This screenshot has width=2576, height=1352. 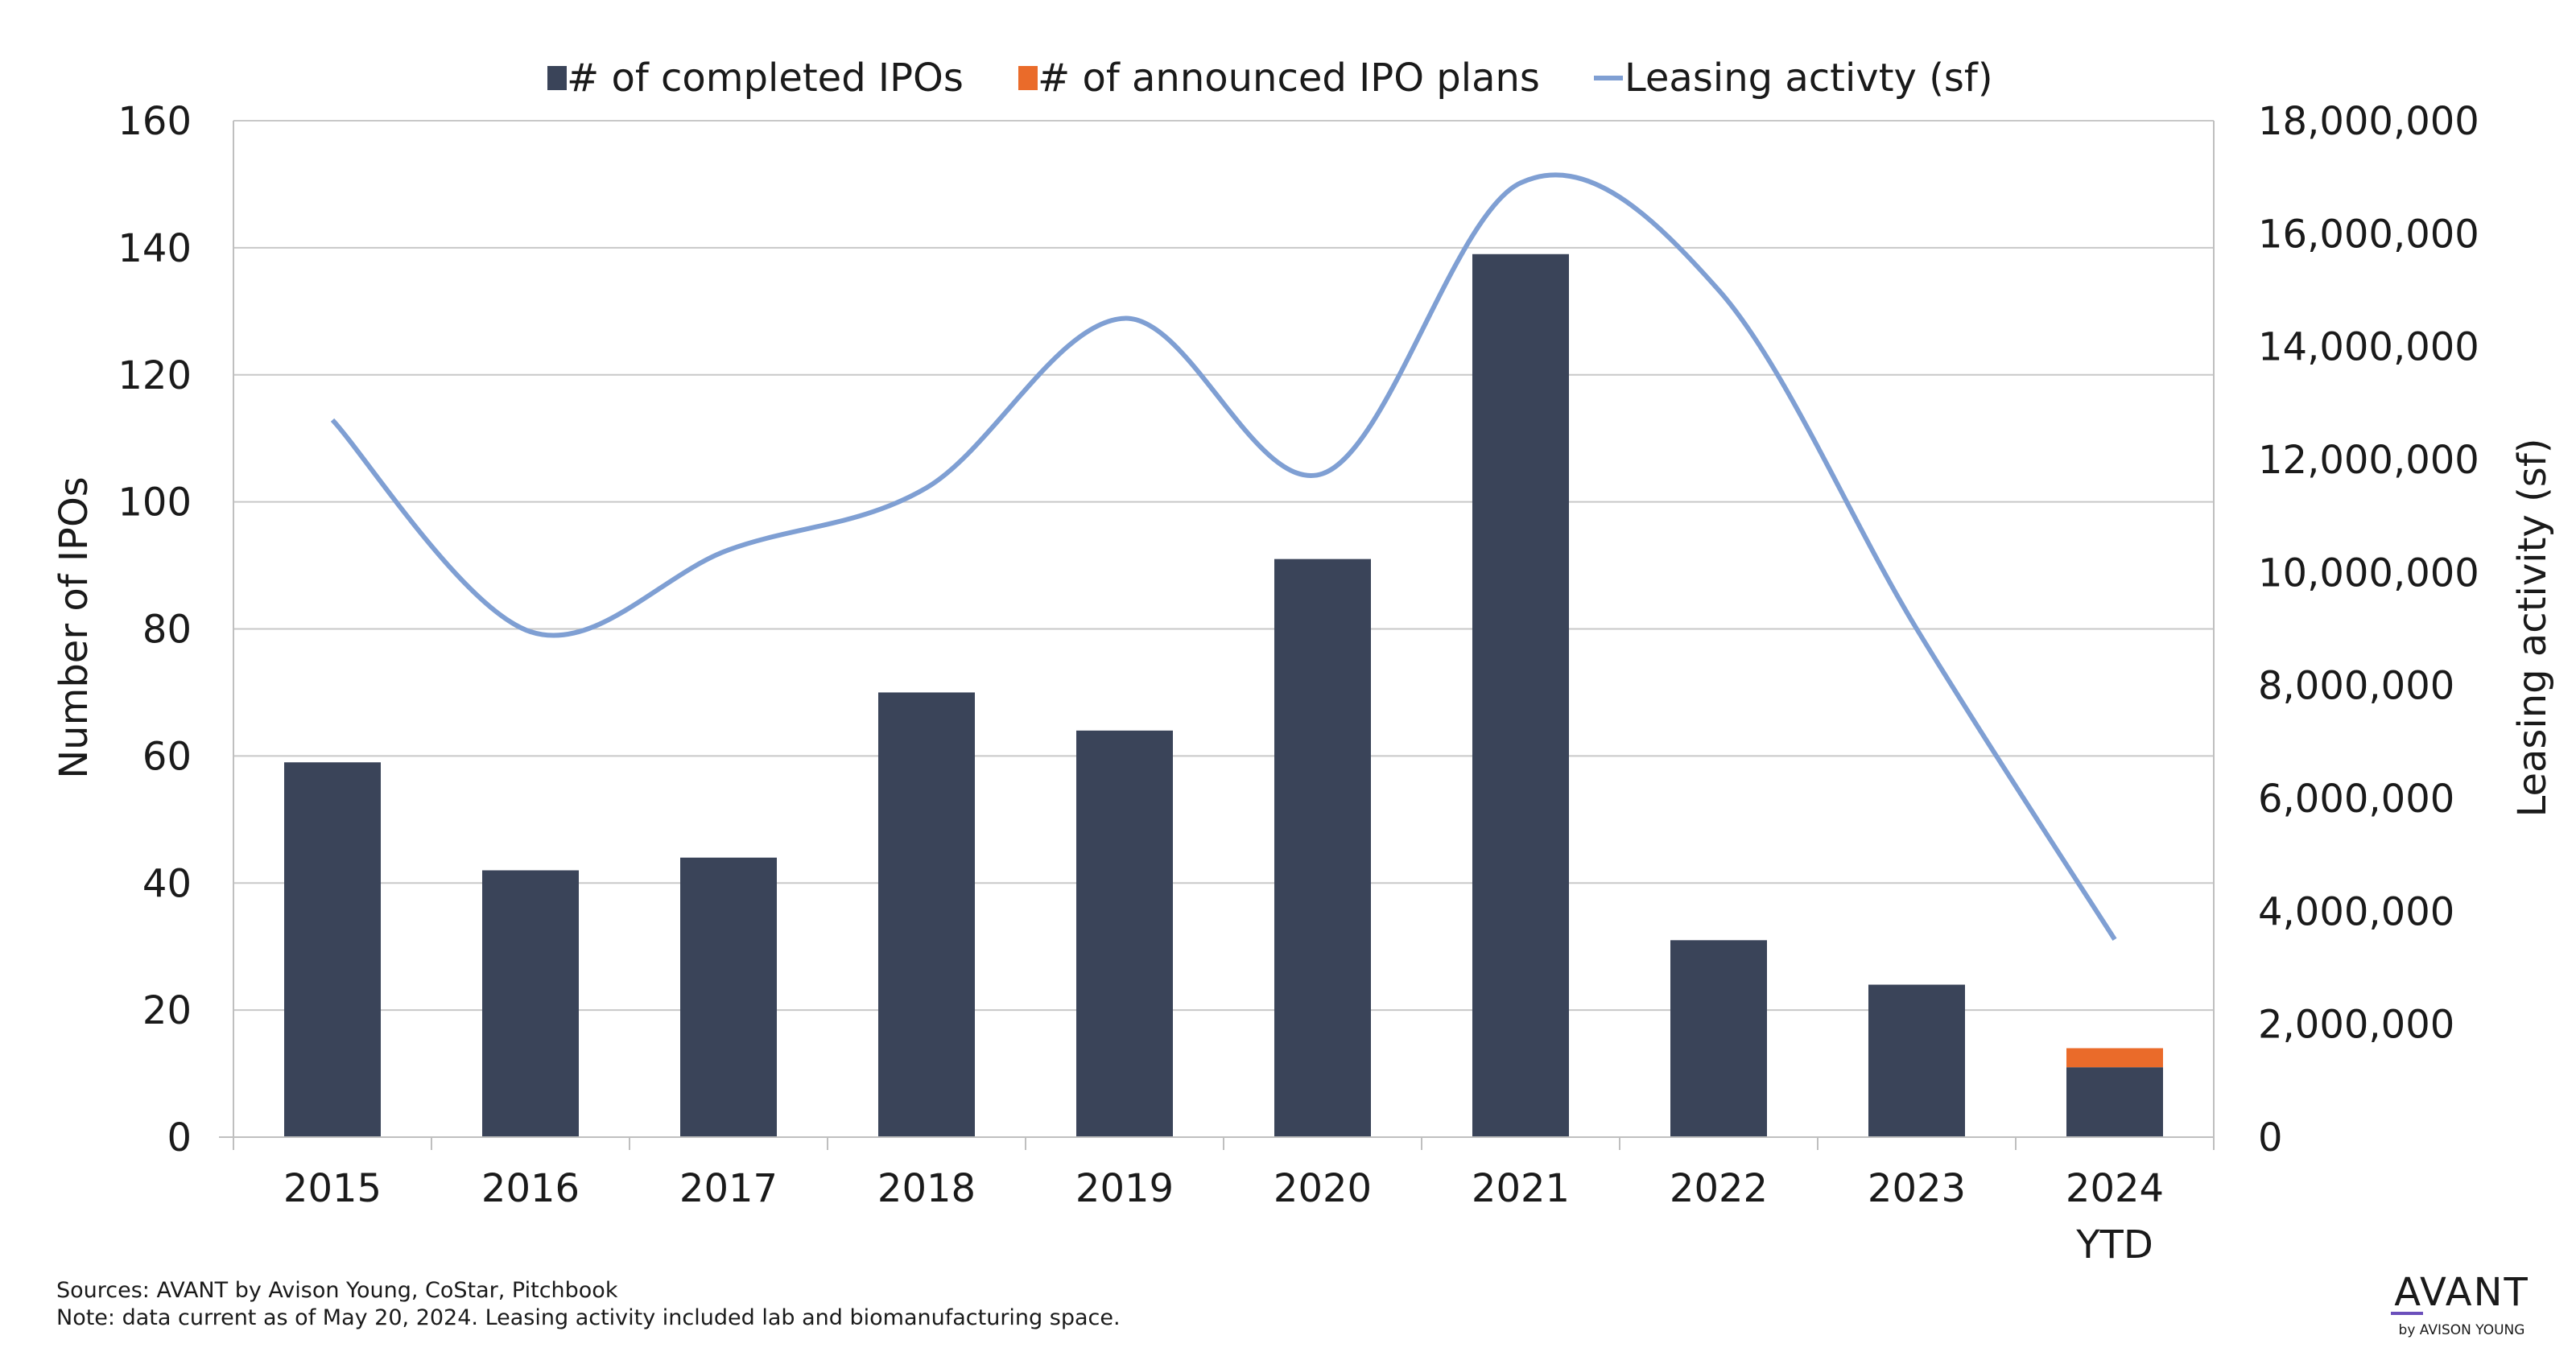 What do you see at coordinates (1719, 1188) in the screenshot?
I see `x-tick-label: 2022` at bounding box center [1719, 1188].